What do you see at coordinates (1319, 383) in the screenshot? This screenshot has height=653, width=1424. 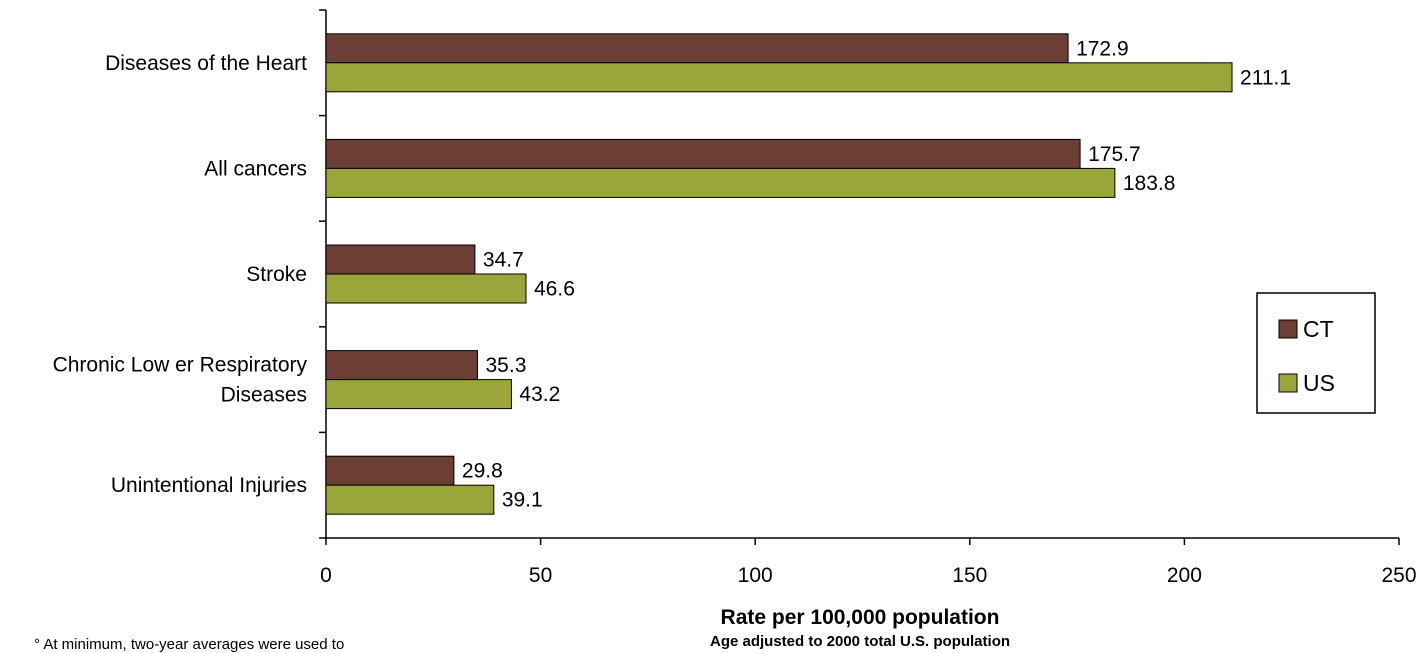 I see `legend-label-us: US` at bounding box center [1319, 383].